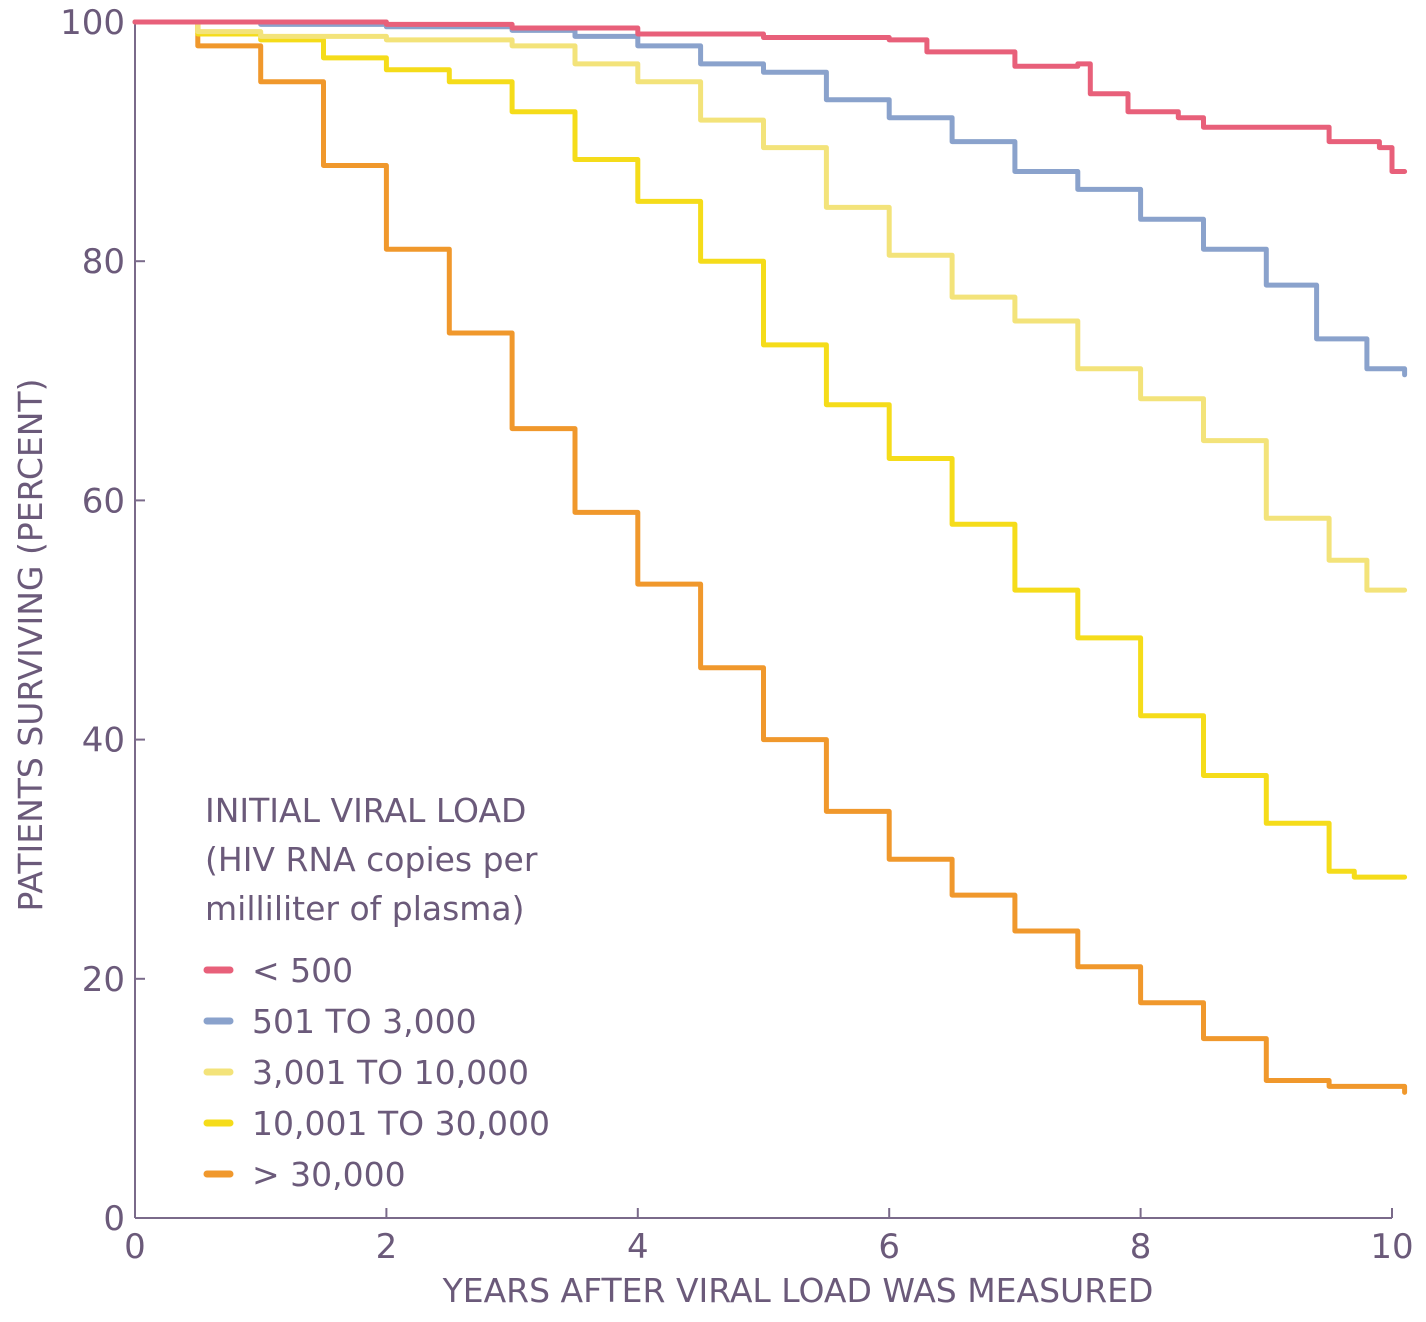  I want to click on series-line, so click(770, 96).